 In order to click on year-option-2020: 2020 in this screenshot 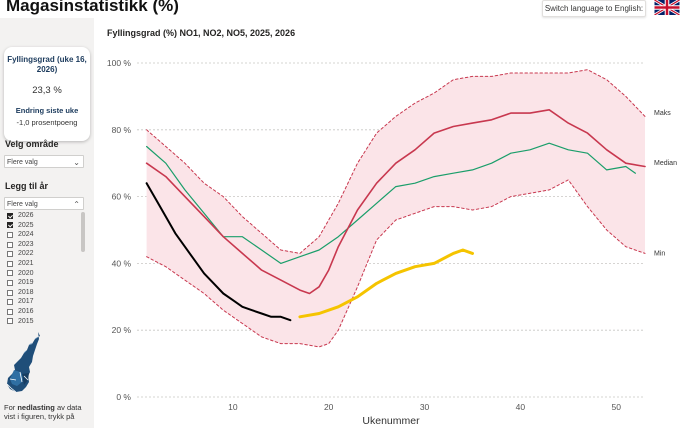, I will do `click(45, 274)`.